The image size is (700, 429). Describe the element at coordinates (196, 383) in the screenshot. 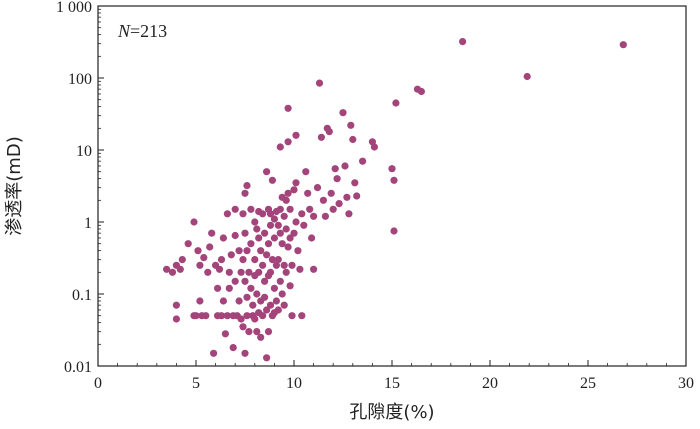

I see `x-tick-label: 5` at that location.